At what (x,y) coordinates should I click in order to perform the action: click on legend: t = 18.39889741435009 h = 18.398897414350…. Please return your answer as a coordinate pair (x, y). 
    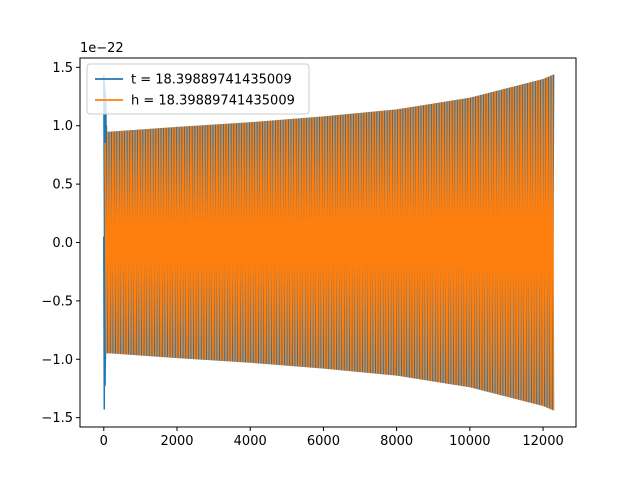
    Looking at the image, I should click on (198, 89).